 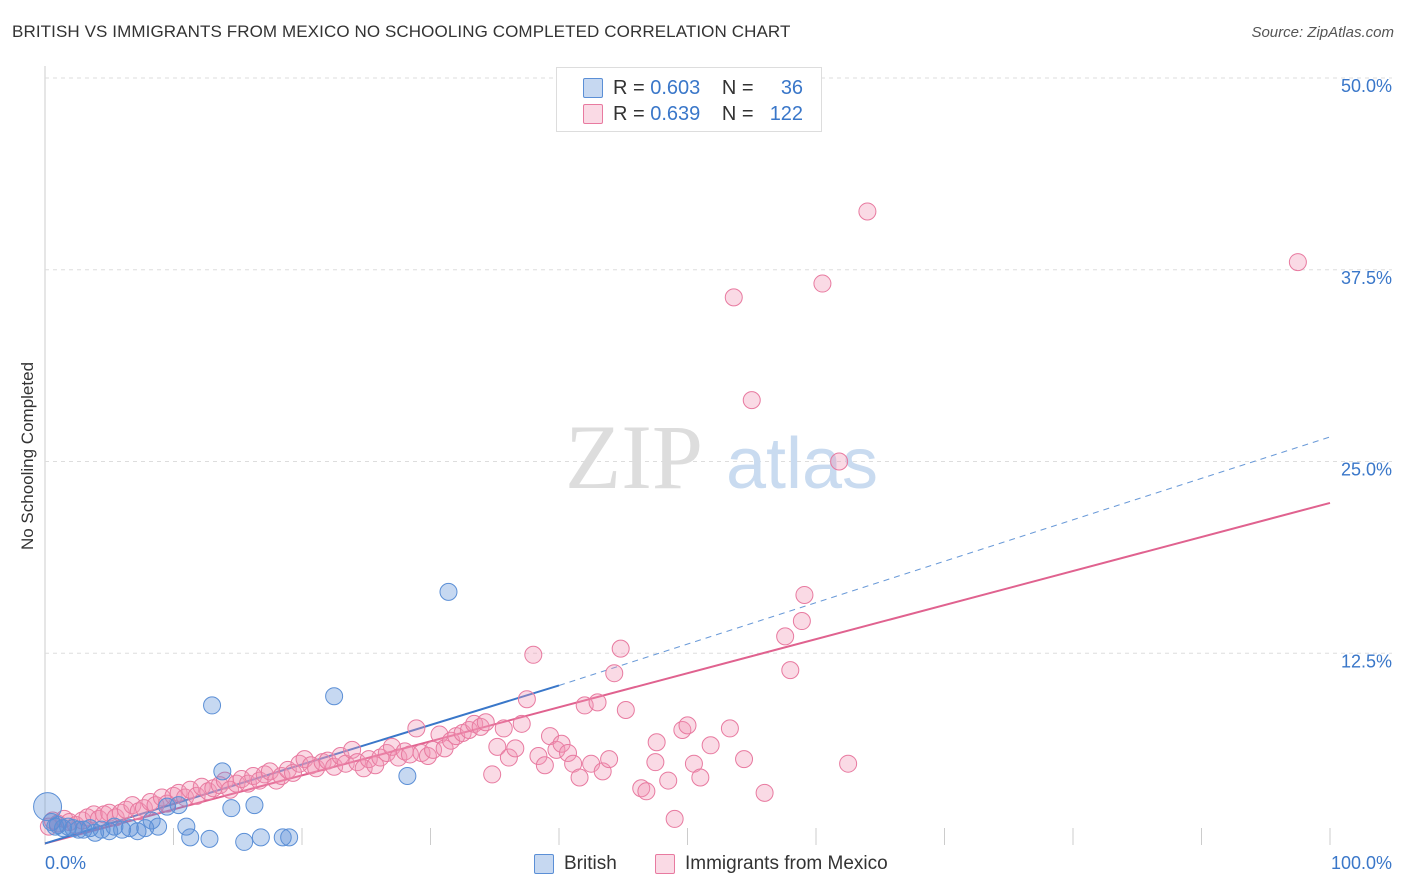 I want to click on y-tick-label: 12.5%, so click(x=1366, y=661).